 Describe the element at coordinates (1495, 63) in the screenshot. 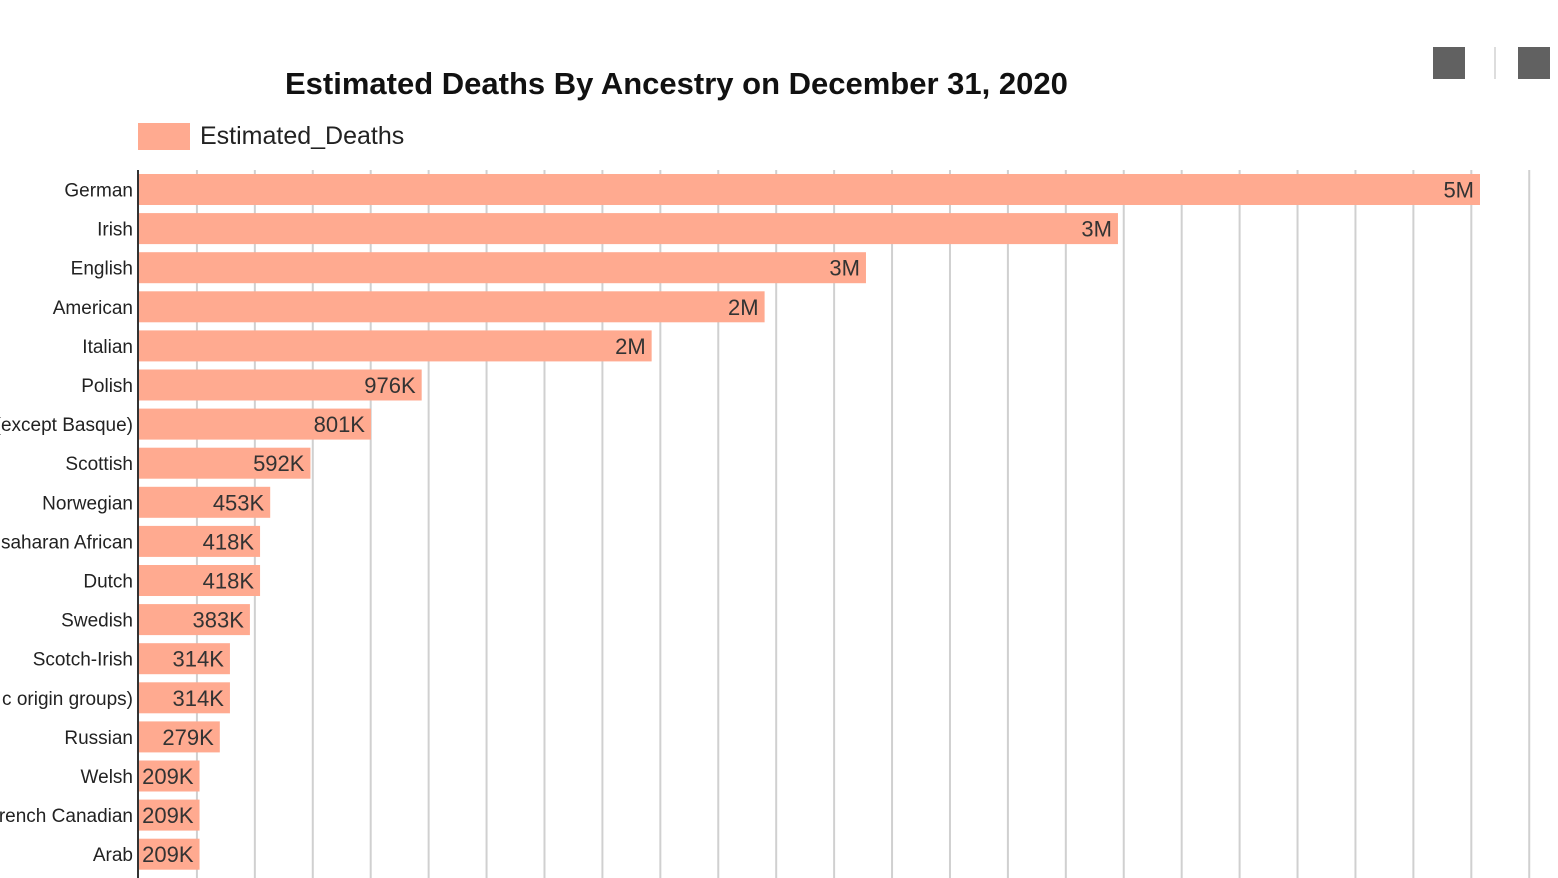

I see `toolbar-divider` at that location.